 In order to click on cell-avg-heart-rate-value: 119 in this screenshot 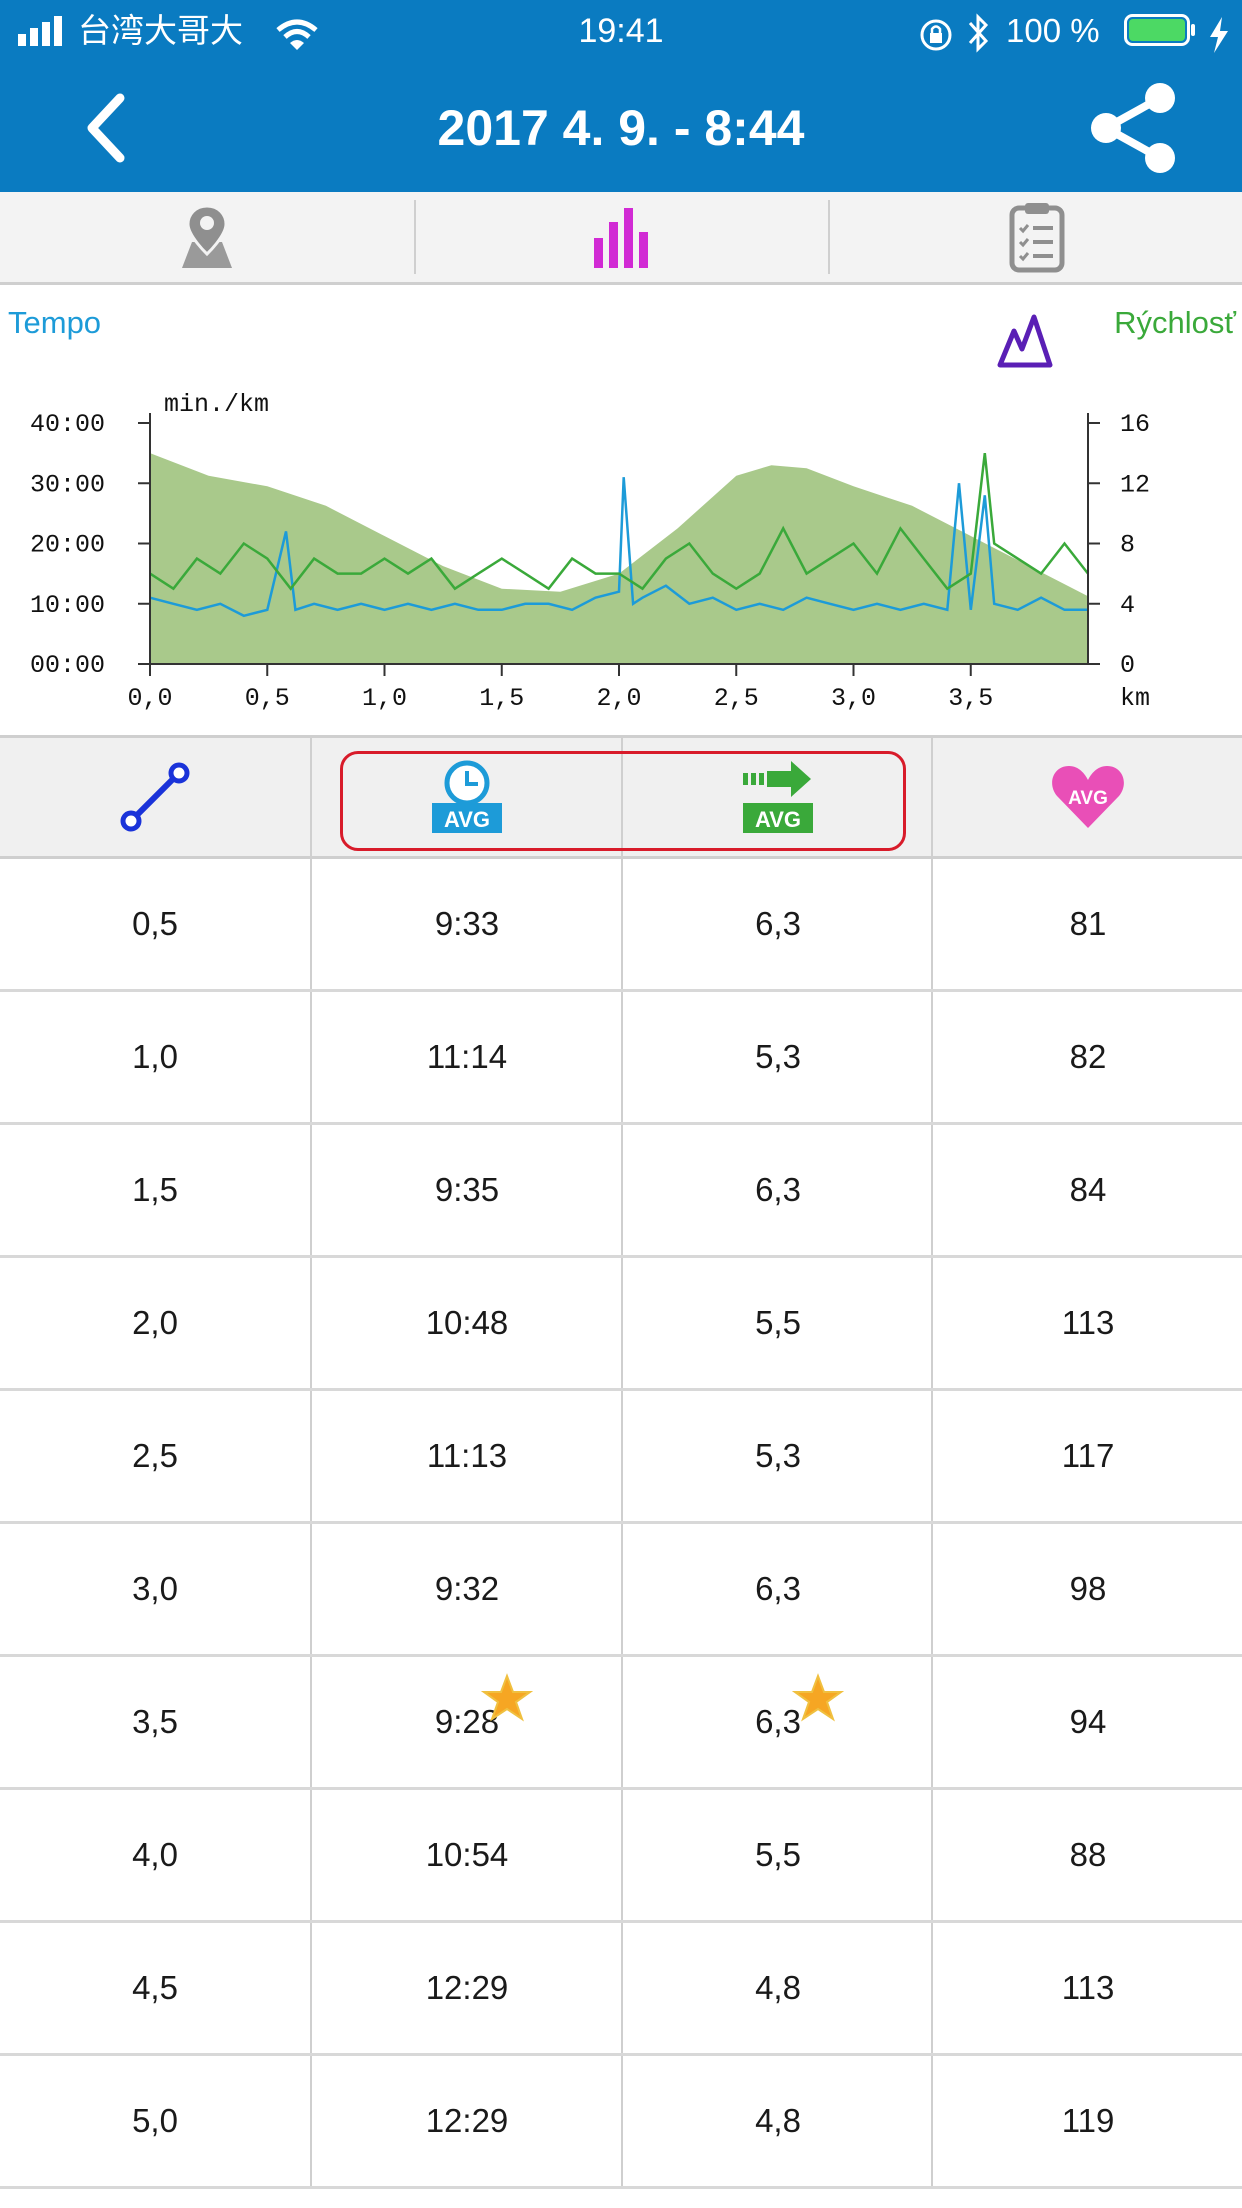, I will do `click(1088, 2120)`.